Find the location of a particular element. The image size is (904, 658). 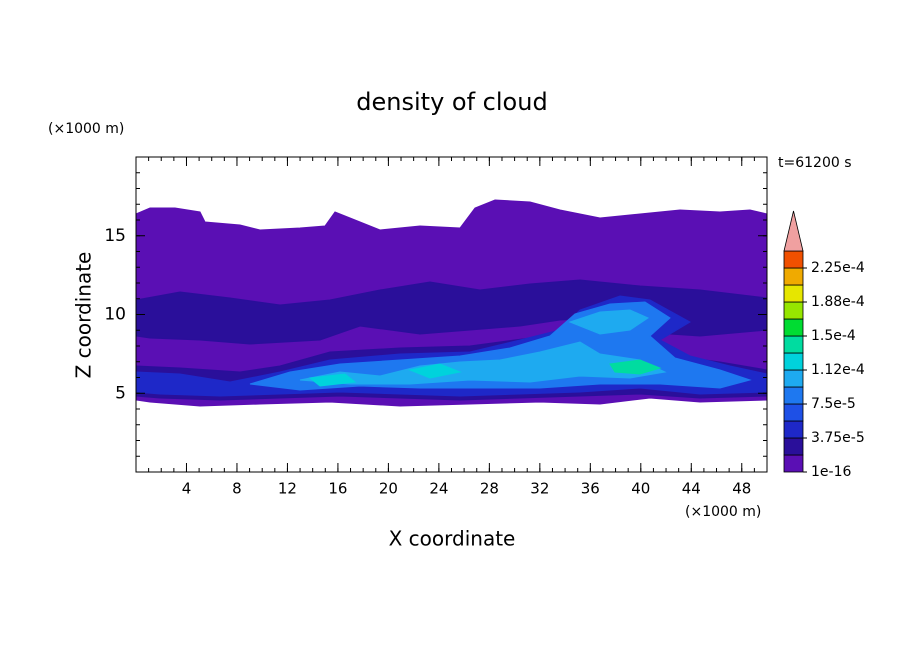

colorbar-label: 1.5e-4 is located at coordinates (833, 336).